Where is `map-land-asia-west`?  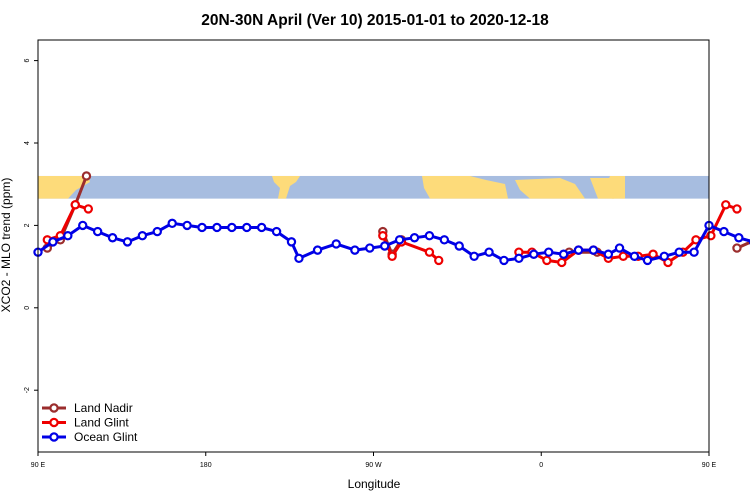 map-land-asia-west is located at coordinates (64, 187).